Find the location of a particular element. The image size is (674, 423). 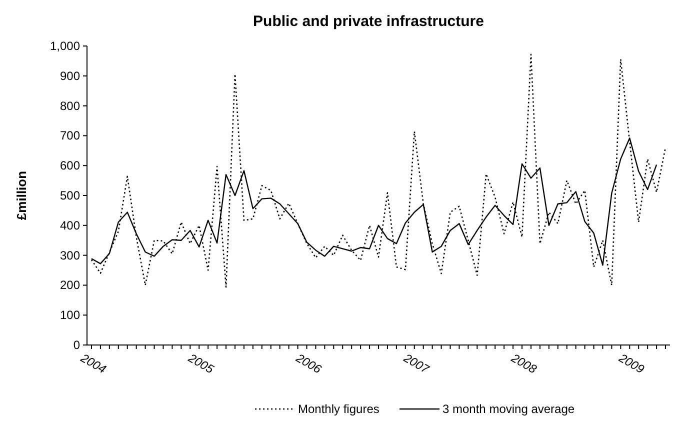

legend-label: Monthly figures is located at coordinates (339, 409).